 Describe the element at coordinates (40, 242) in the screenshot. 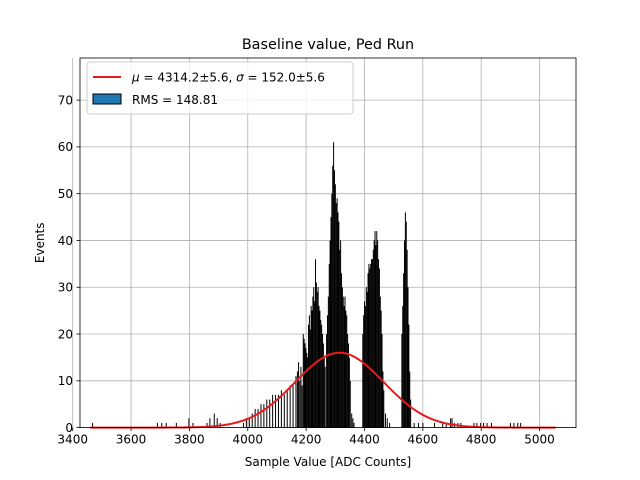

I see `y-axis-label: Events` at that location.